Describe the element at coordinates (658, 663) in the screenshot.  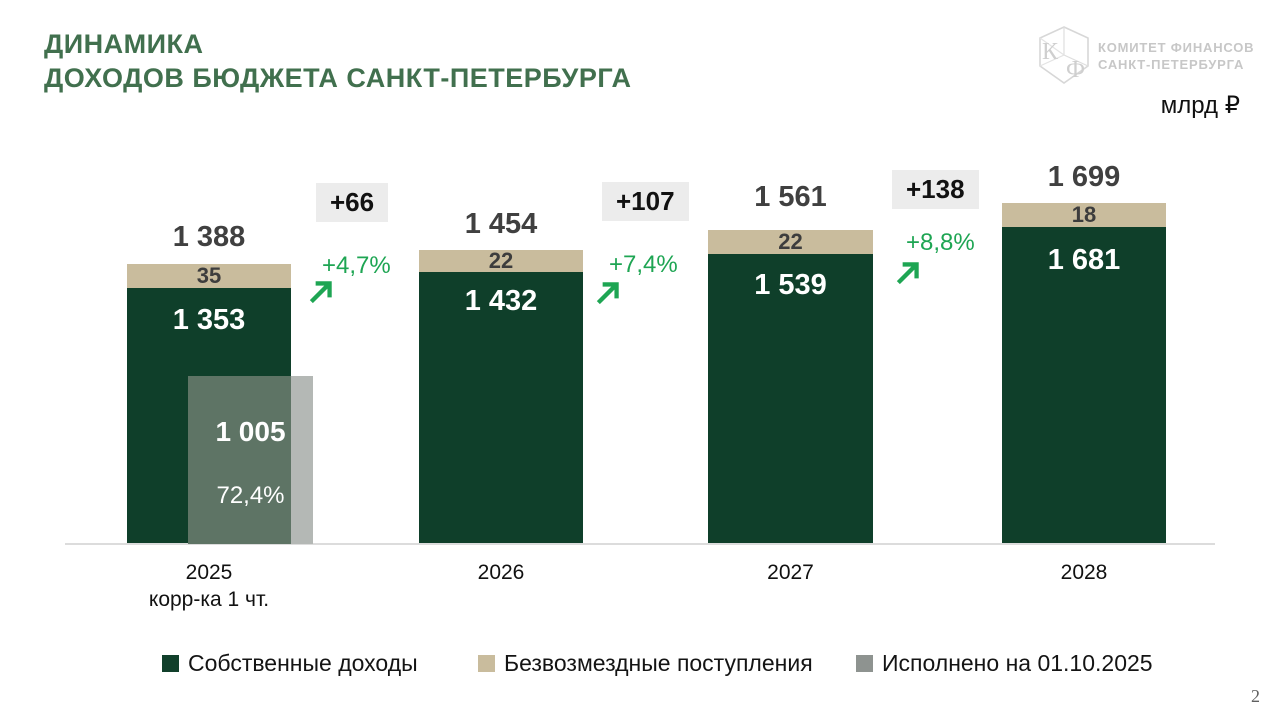
I see `legend-label-transfers: Безвозмездные поступления` at that location.